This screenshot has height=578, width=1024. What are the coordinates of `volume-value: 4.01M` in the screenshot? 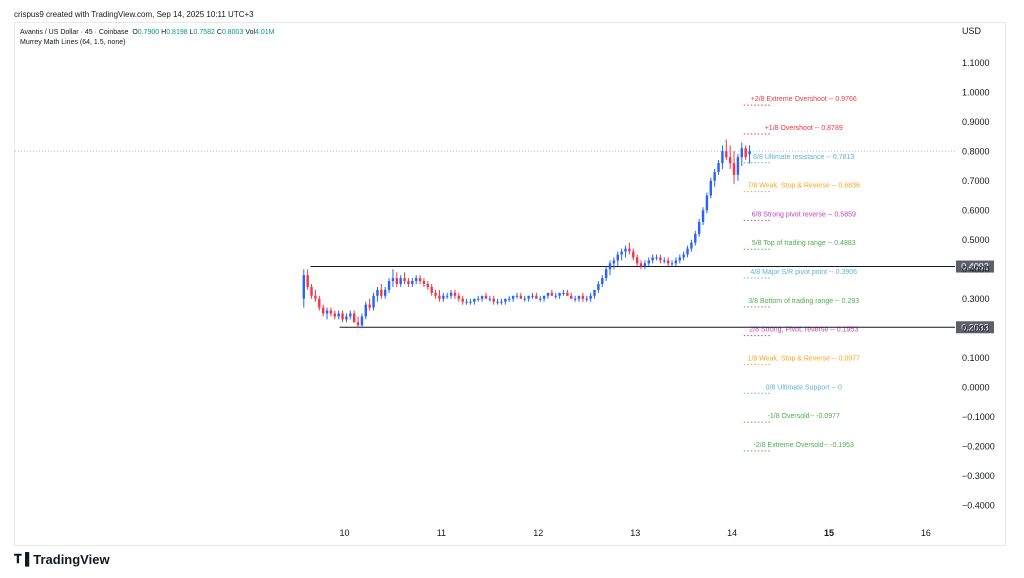 It's located at (265, 32).